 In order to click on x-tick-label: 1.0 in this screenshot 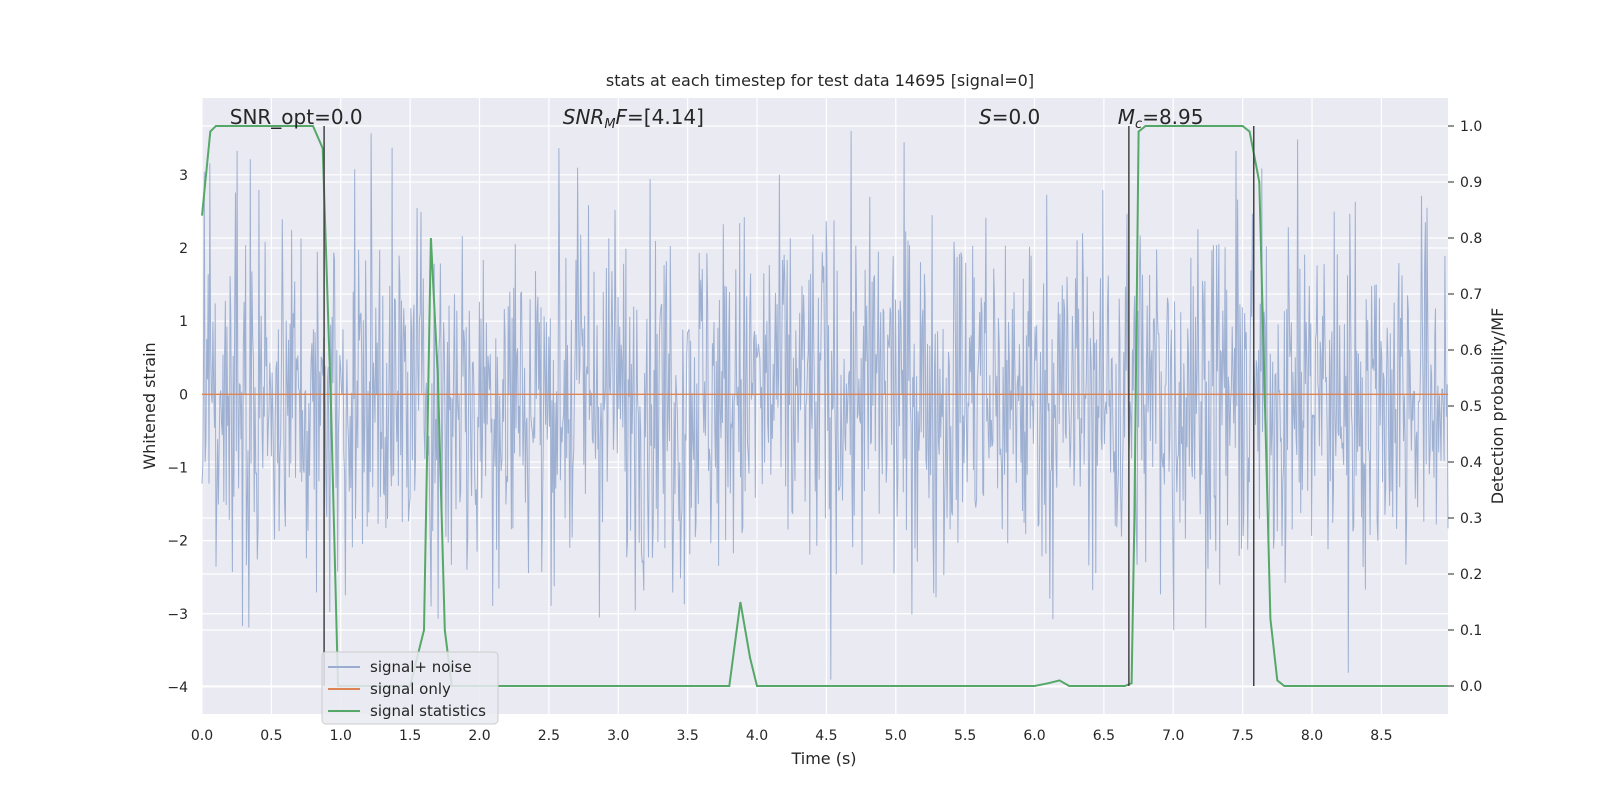, I will do `click(341, 736)`.